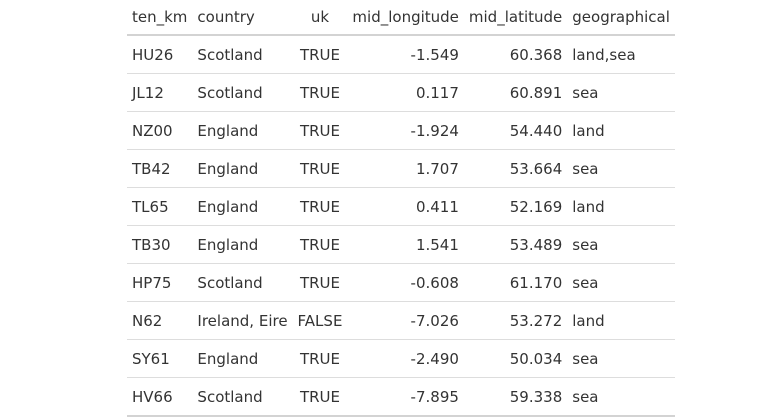 The width and height of the screenshot is (784, 417). What do you see at coordinates (160, 282) in the screenshot?
I see `cell-ten-km: HP75` at bounding box center [160, 282].